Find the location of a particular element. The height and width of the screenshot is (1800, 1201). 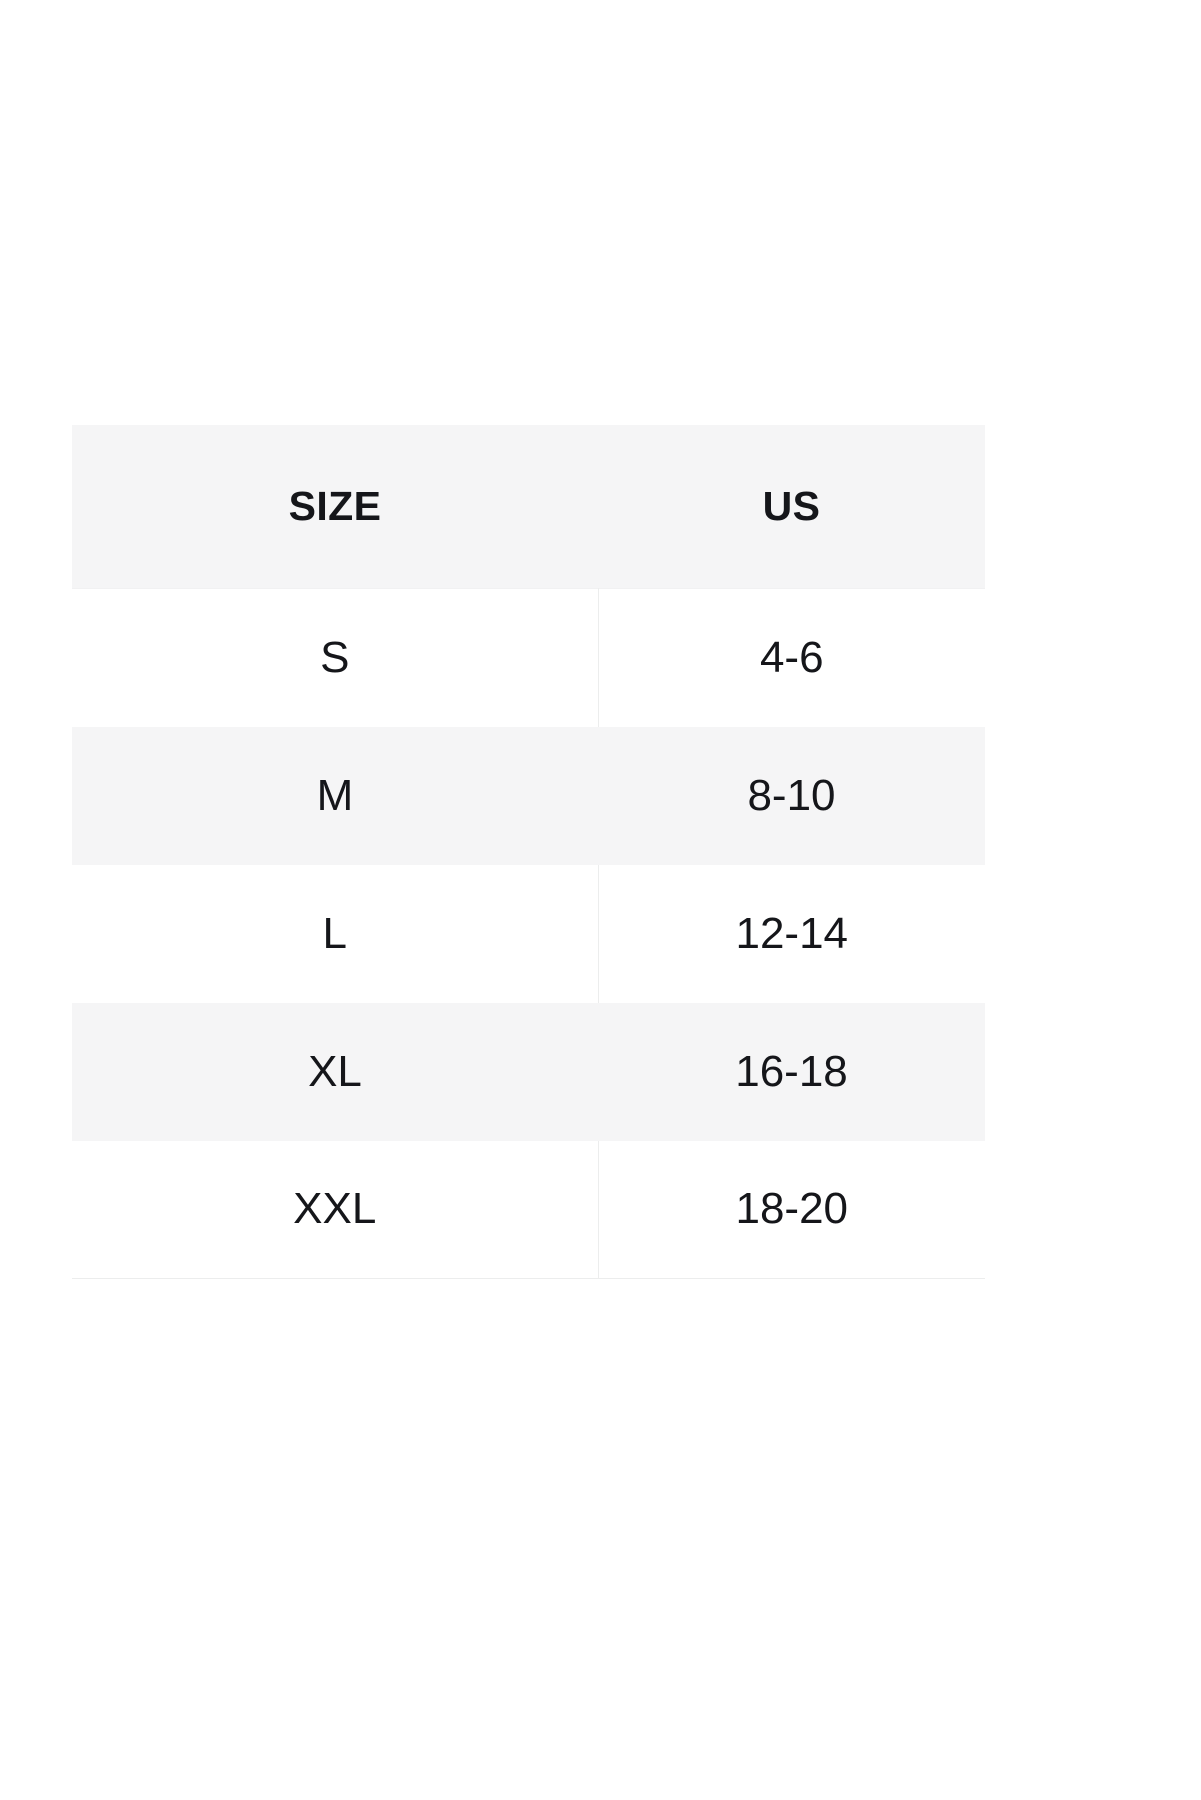

column-header-us: US is located at coordinates (791, 506).